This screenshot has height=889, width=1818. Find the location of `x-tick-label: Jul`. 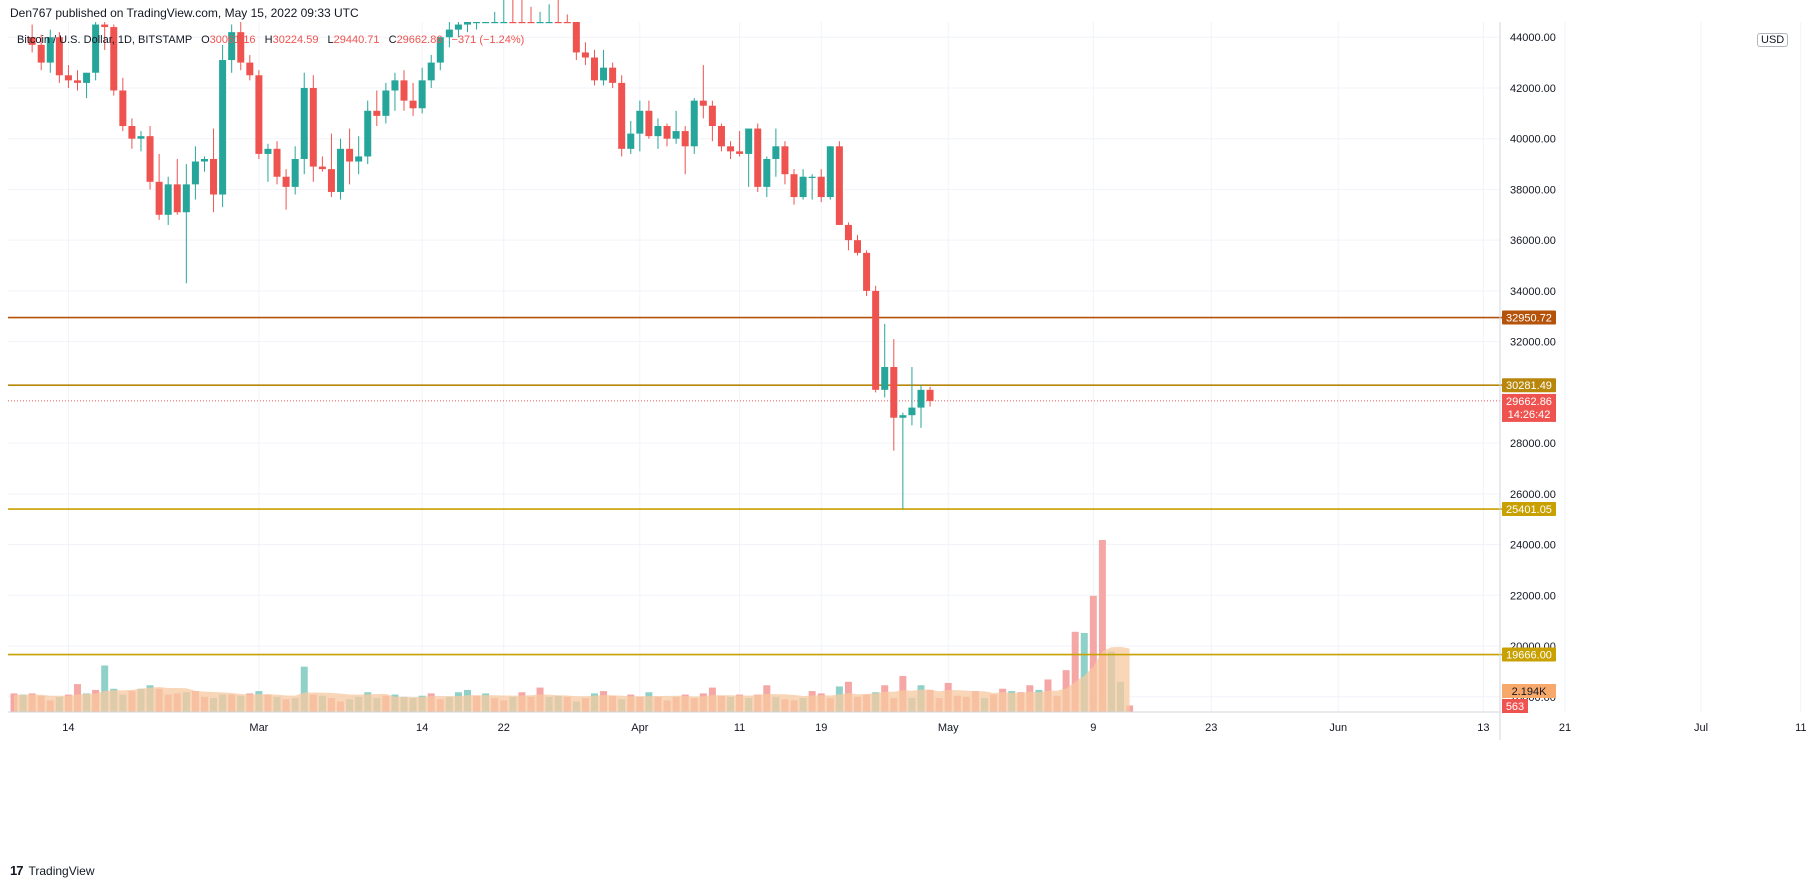

x-tick-label: Jul is located at coordinates (1701, 728).